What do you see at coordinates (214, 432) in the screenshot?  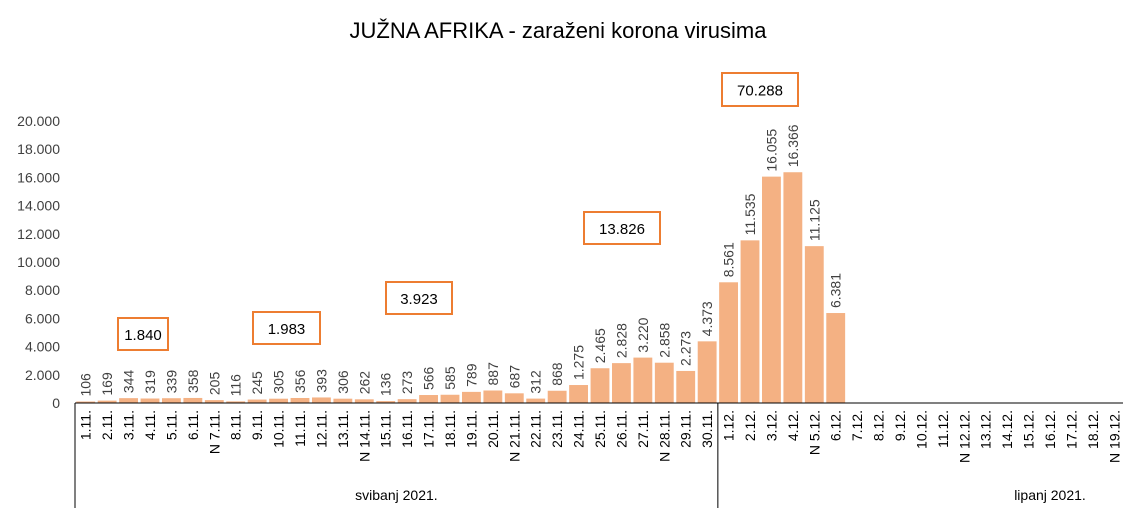 I see `x-tick-label: N 7.11.` at bounding box center [214, 432].